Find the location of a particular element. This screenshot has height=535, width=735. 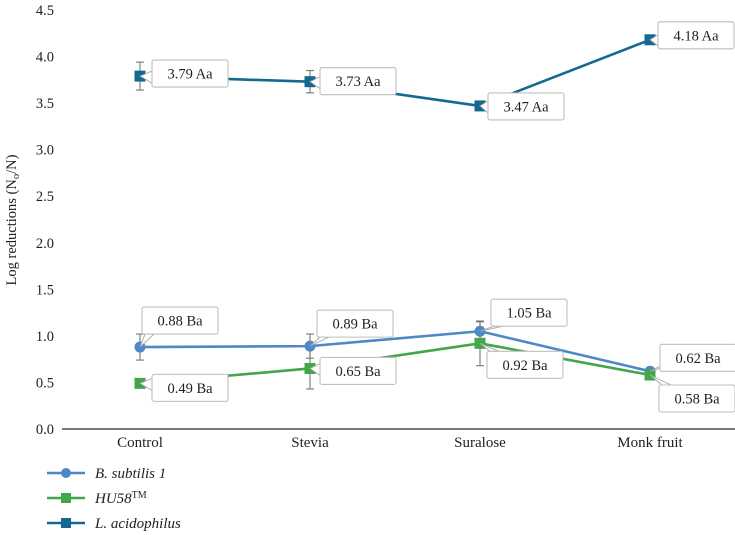

data-label-text: 3.73 Aa is located at coordinates (358, 82).